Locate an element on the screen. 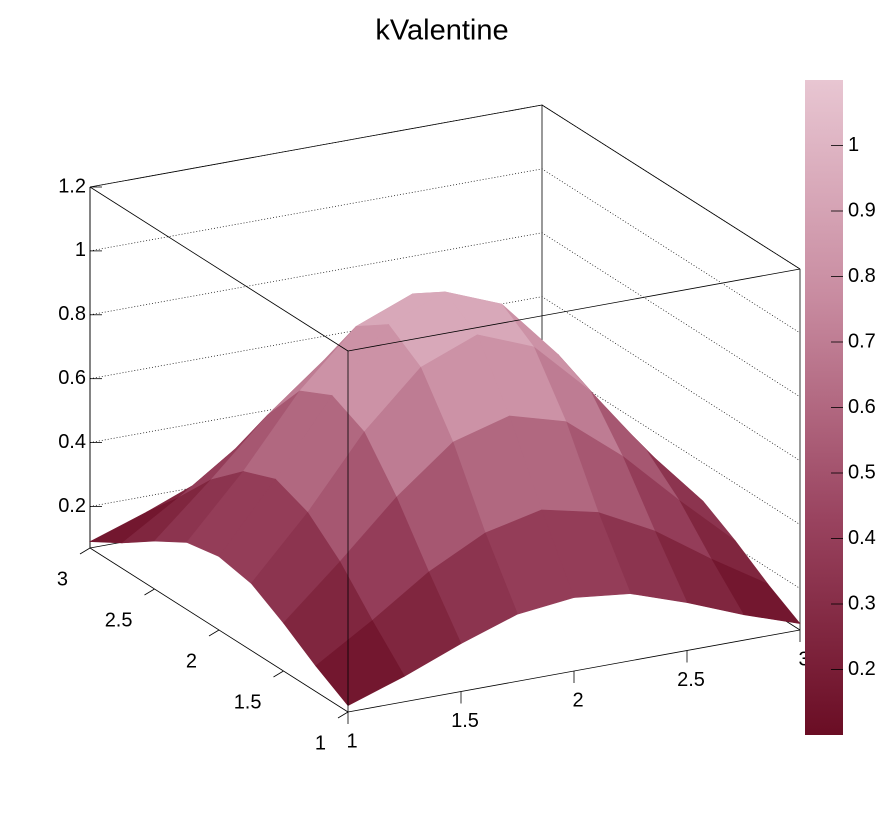 The image size is (888, 816). chart-title: kValentine is located at coordinates (441, 31).